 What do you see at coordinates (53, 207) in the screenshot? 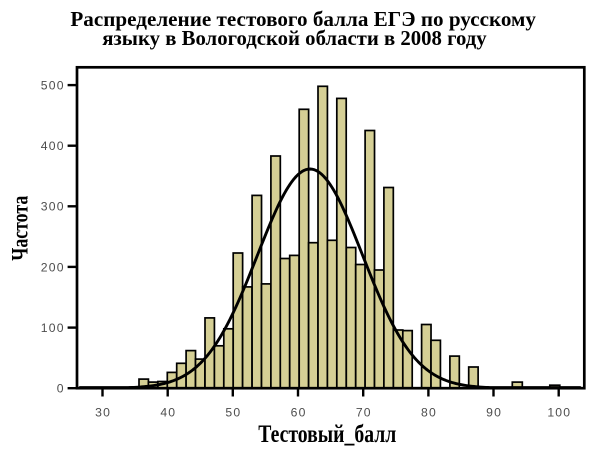
I see `svg-text: 300` at bounding box center [53, 207].